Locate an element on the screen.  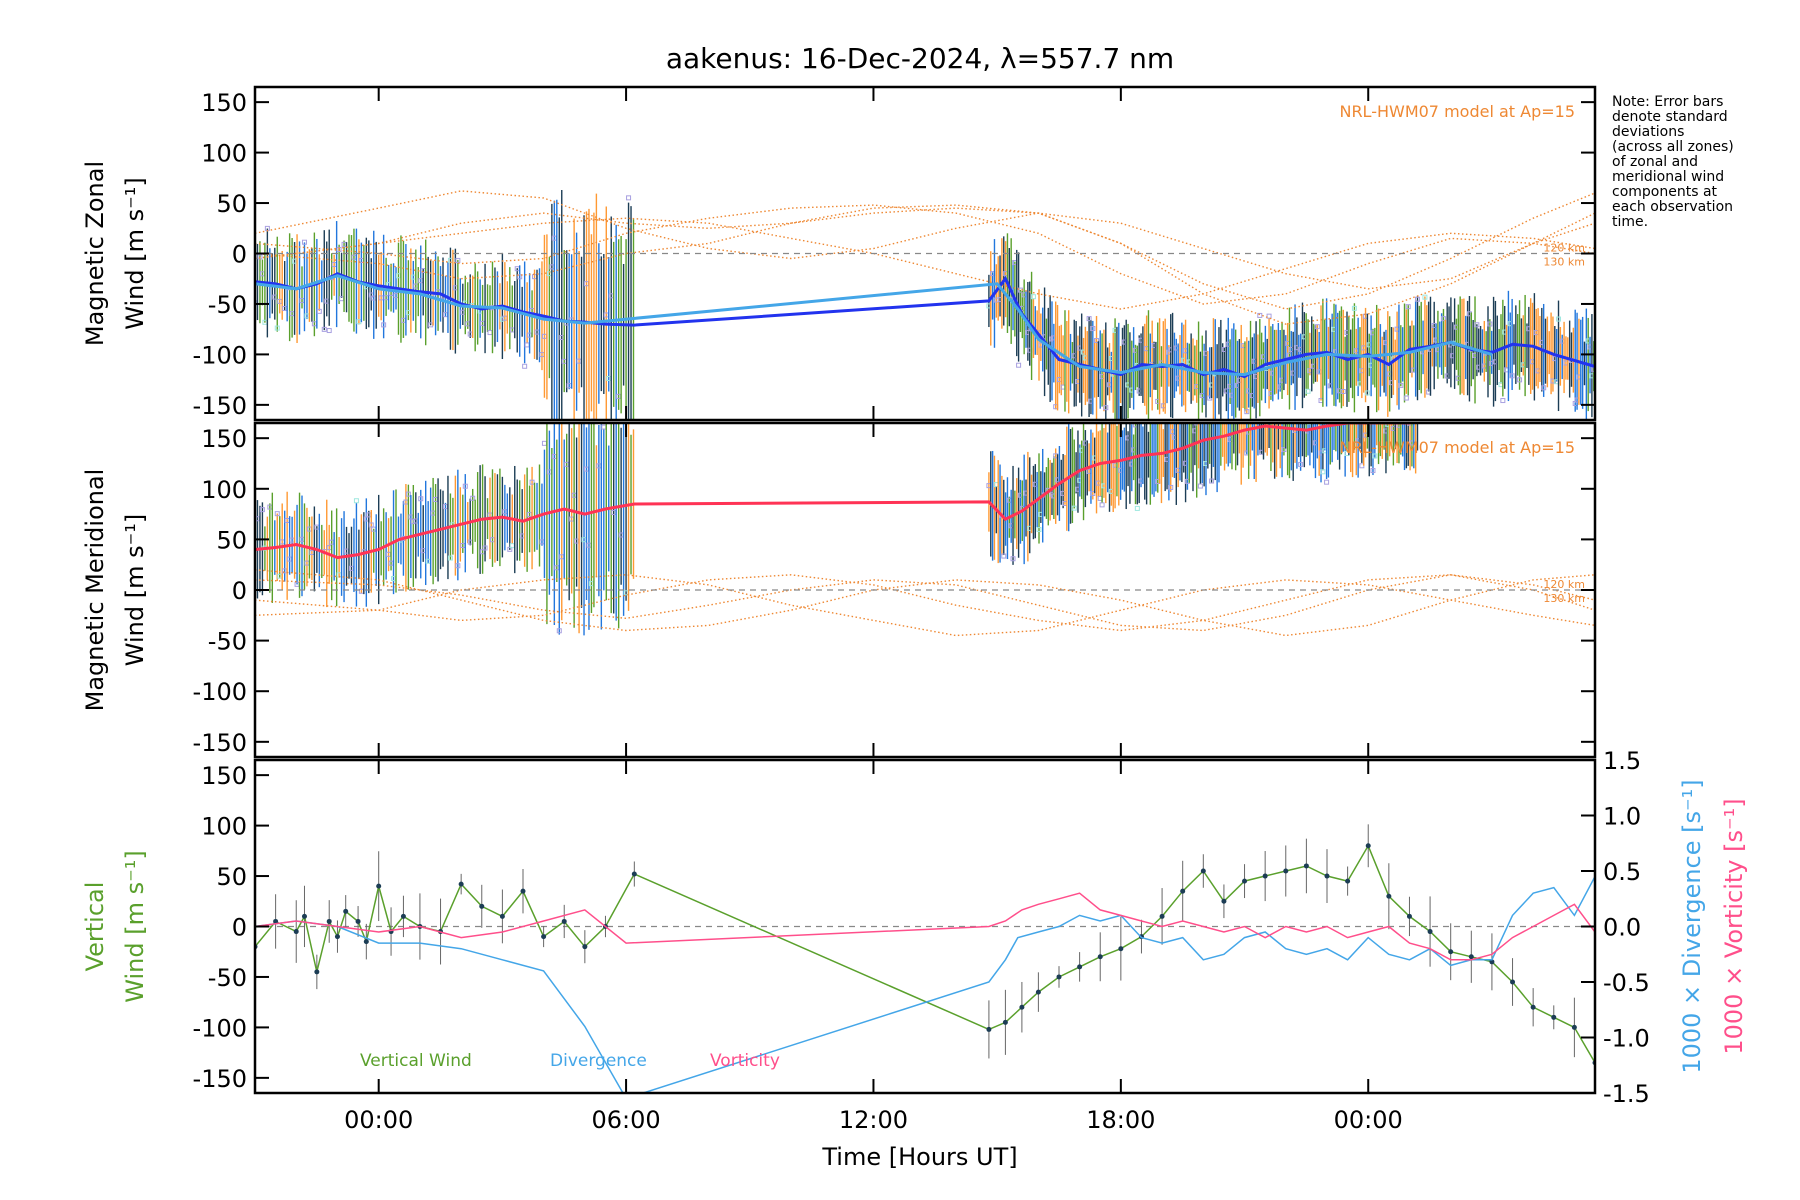
right-y-tick-label: 1.0 is located at coordinates (1622, 817).